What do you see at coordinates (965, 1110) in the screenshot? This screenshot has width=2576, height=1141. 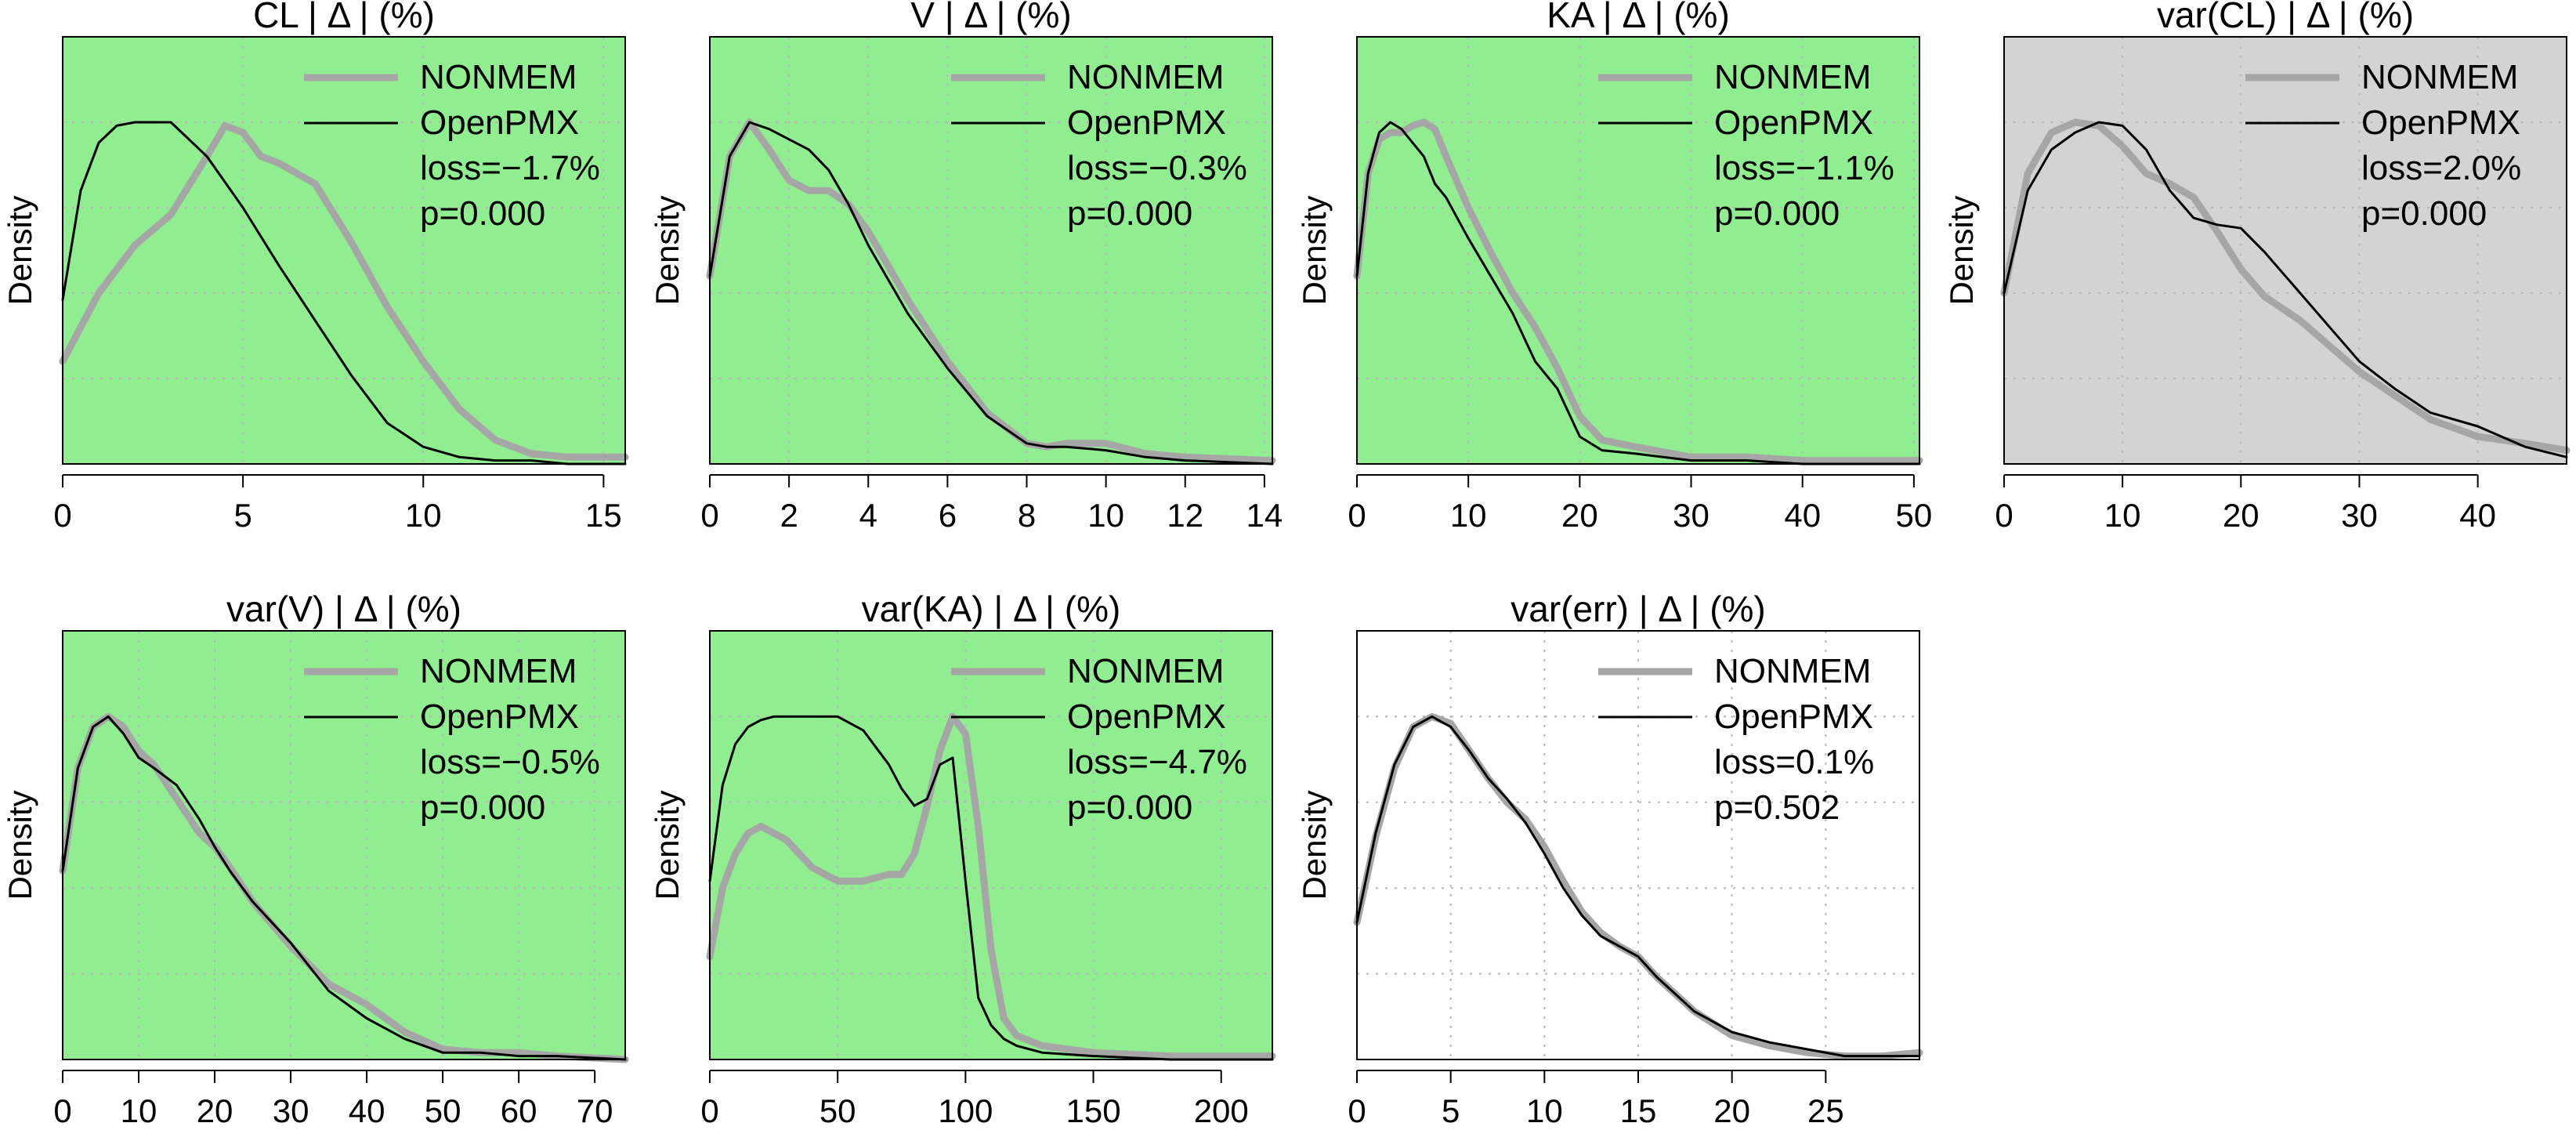 I see `x-tick-label: 100` at bounding box center [965, 1110].